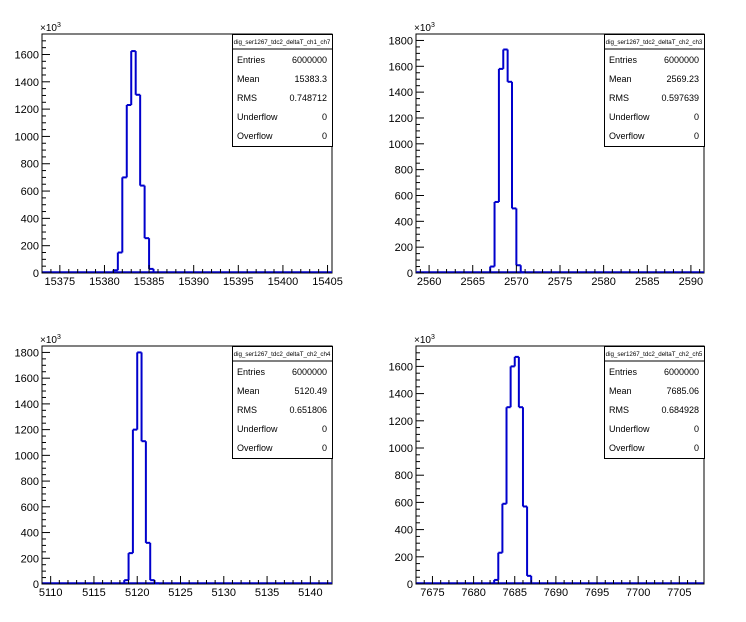  I want to click on stats-value-mean: 7685.06, so click(682, 391).